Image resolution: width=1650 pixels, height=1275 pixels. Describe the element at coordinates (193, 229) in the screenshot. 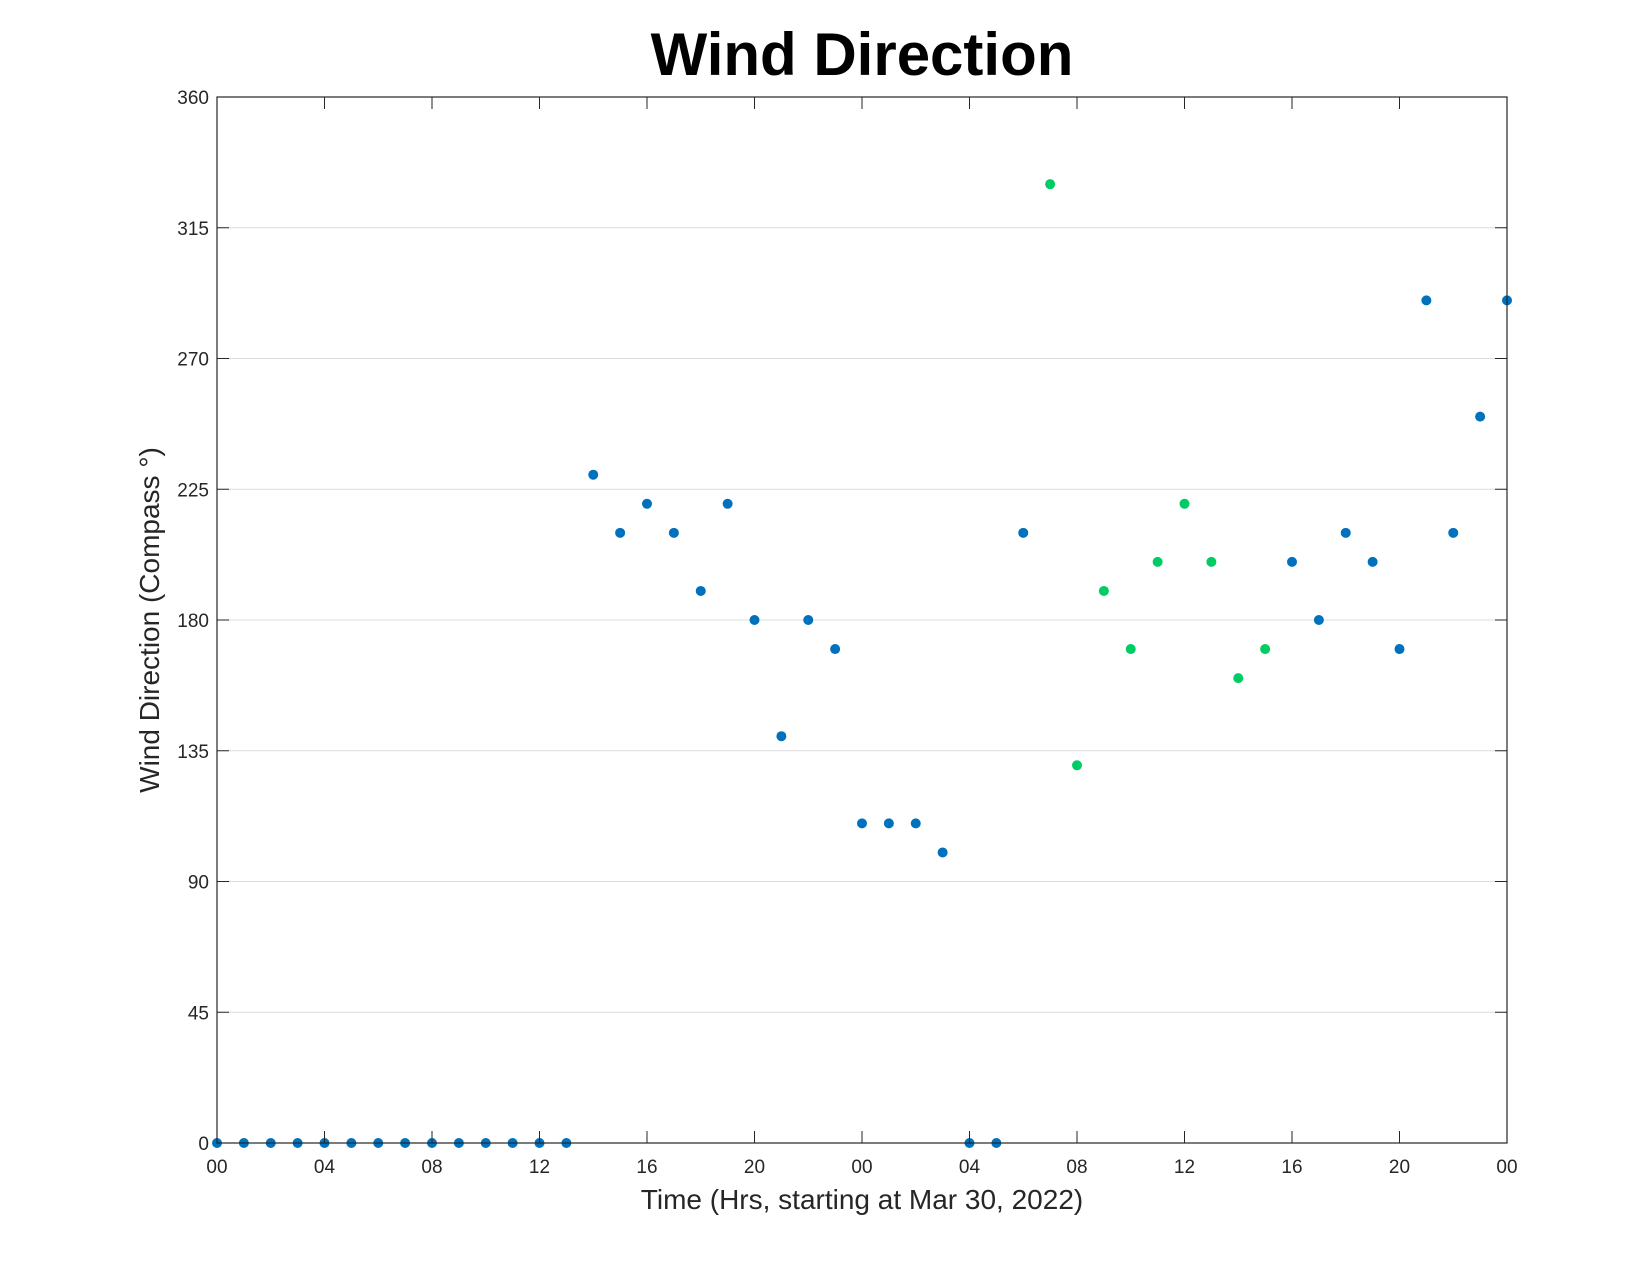

I see `y-tick-label: 315` at that location.